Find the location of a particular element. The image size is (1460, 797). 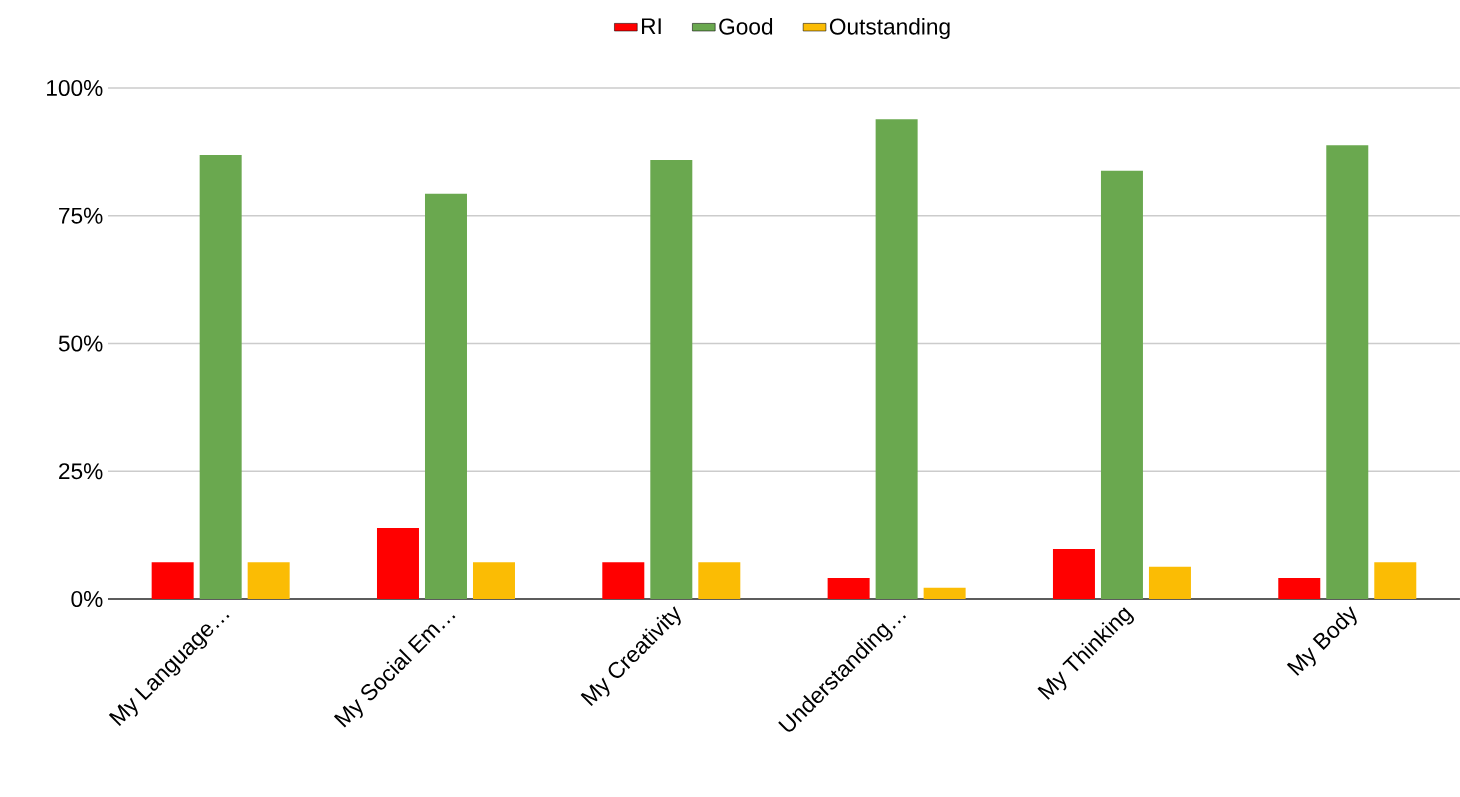

legend-label: Outstanding is located at coordinates (889, 28).